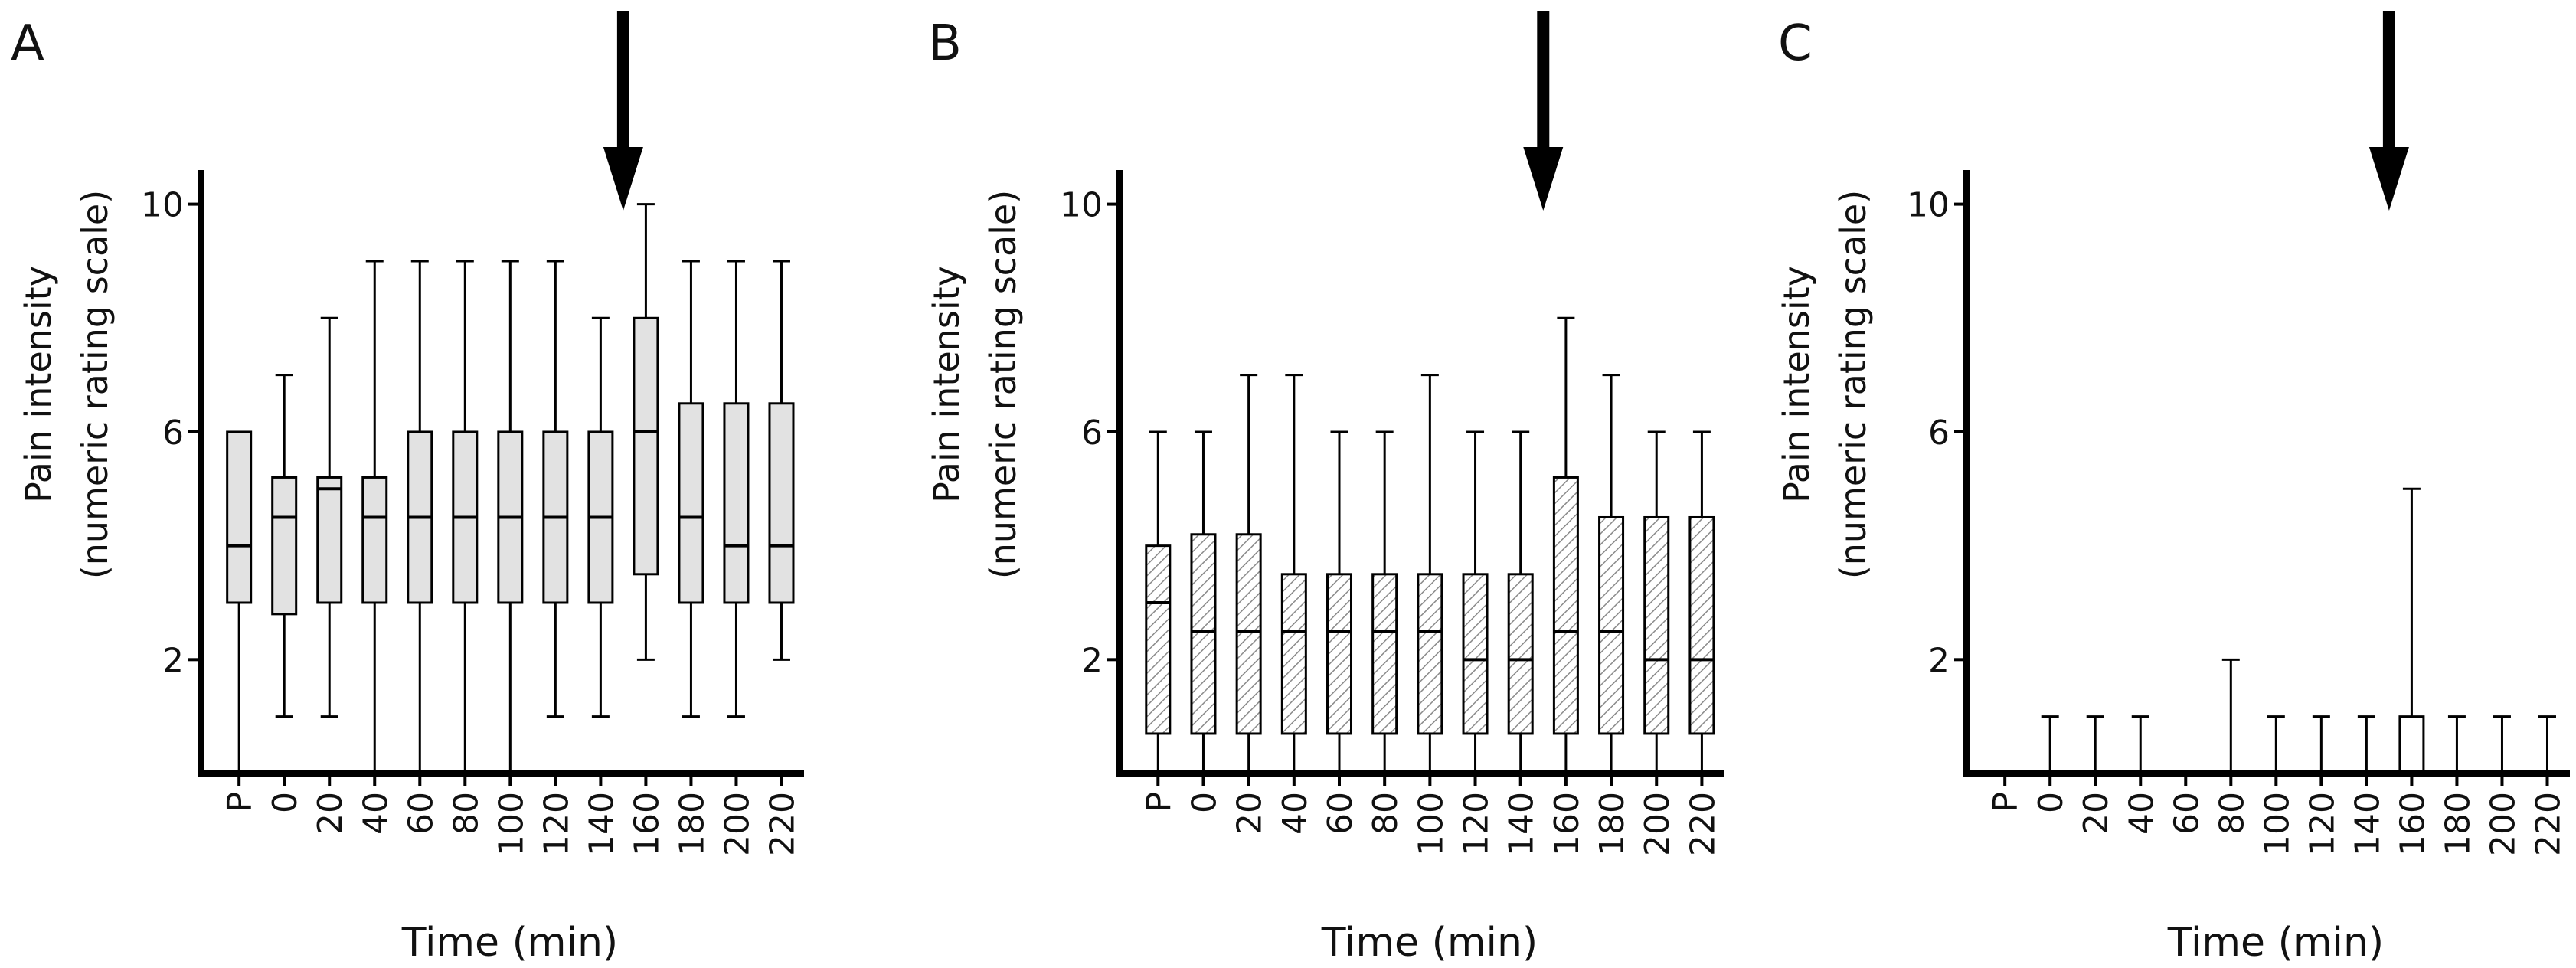 This screenshot has width=2576, height=968. I want to click on panel-label: C, so click(1795, 43).